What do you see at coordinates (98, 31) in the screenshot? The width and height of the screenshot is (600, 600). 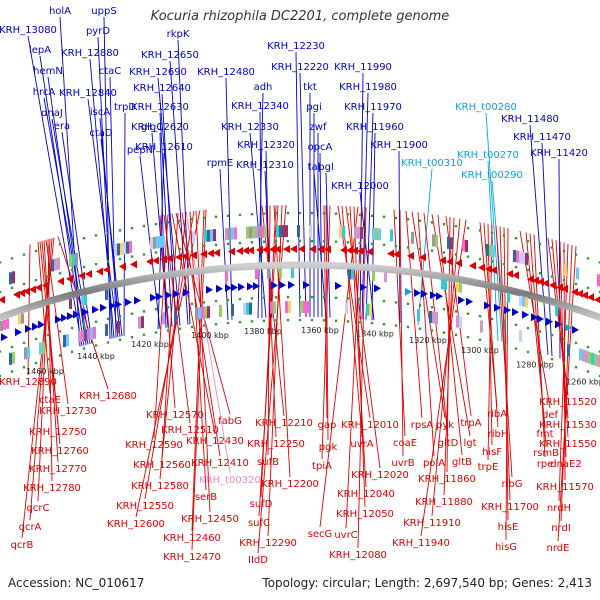 I see `gene-label: pyrD` at bounding box center [98, 31].